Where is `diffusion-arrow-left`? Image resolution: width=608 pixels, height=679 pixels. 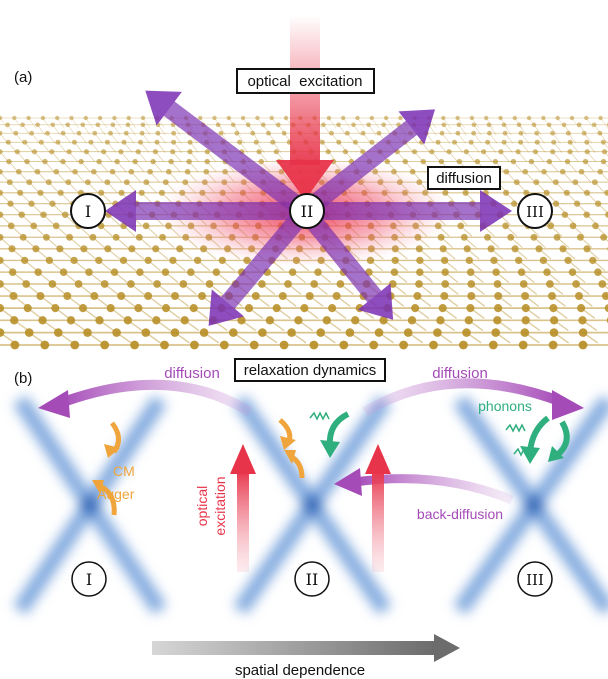 diffusion-arrow-left is located at coordinates (205, 211).